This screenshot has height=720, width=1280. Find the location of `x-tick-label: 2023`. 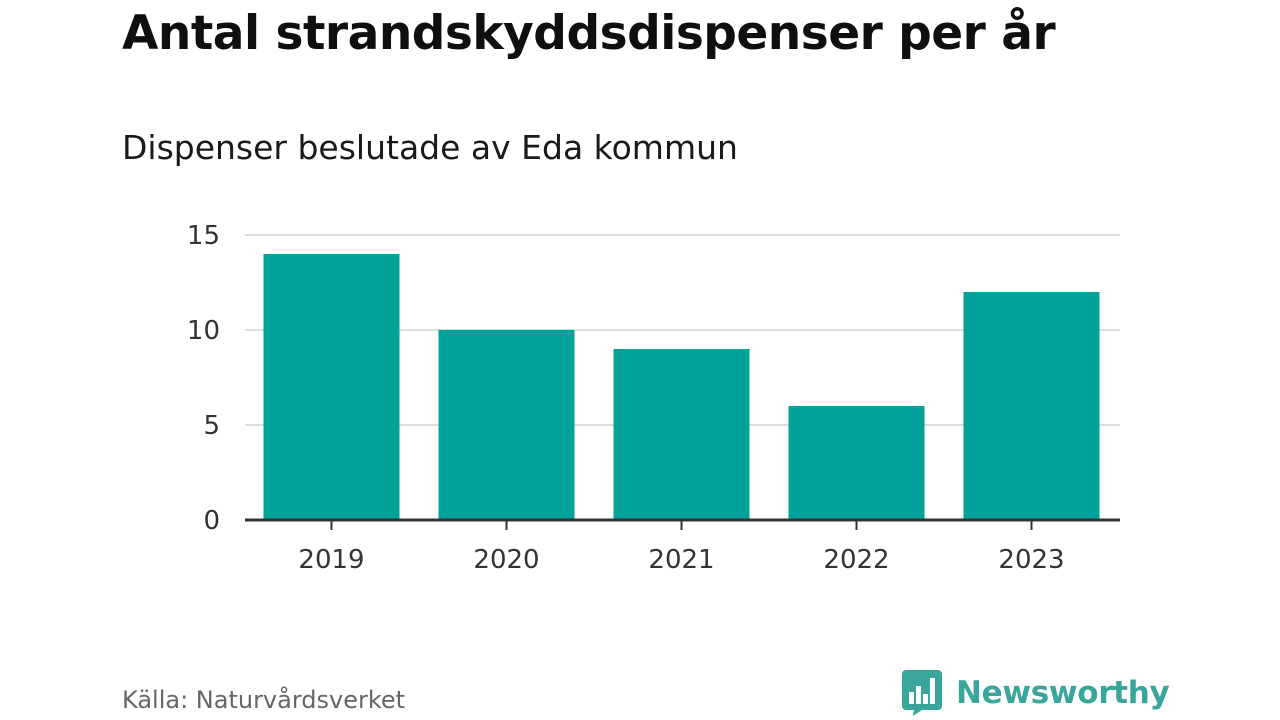

x-tick-label: 2023 is located at coordinates (1031, 560).